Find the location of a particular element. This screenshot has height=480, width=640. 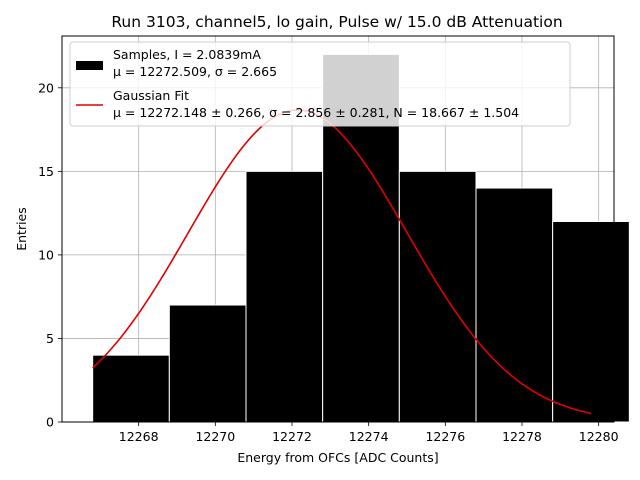

y-axis-ticks: 0 5 10 15 20 is located at coordinates (50, 255).